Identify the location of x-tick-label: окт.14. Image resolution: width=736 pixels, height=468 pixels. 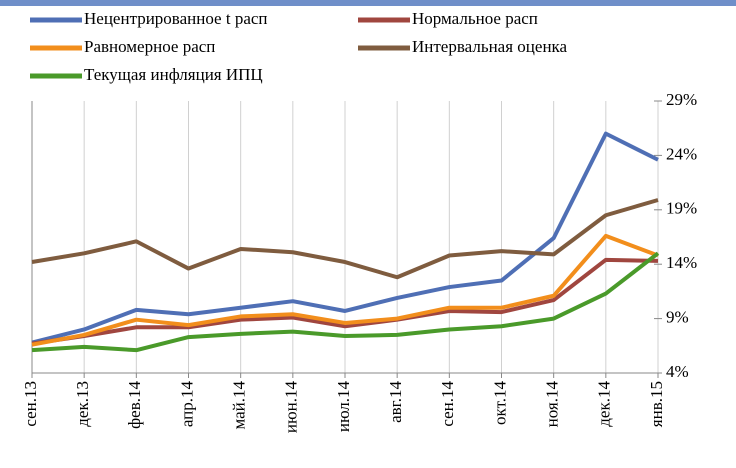
(499, 403).